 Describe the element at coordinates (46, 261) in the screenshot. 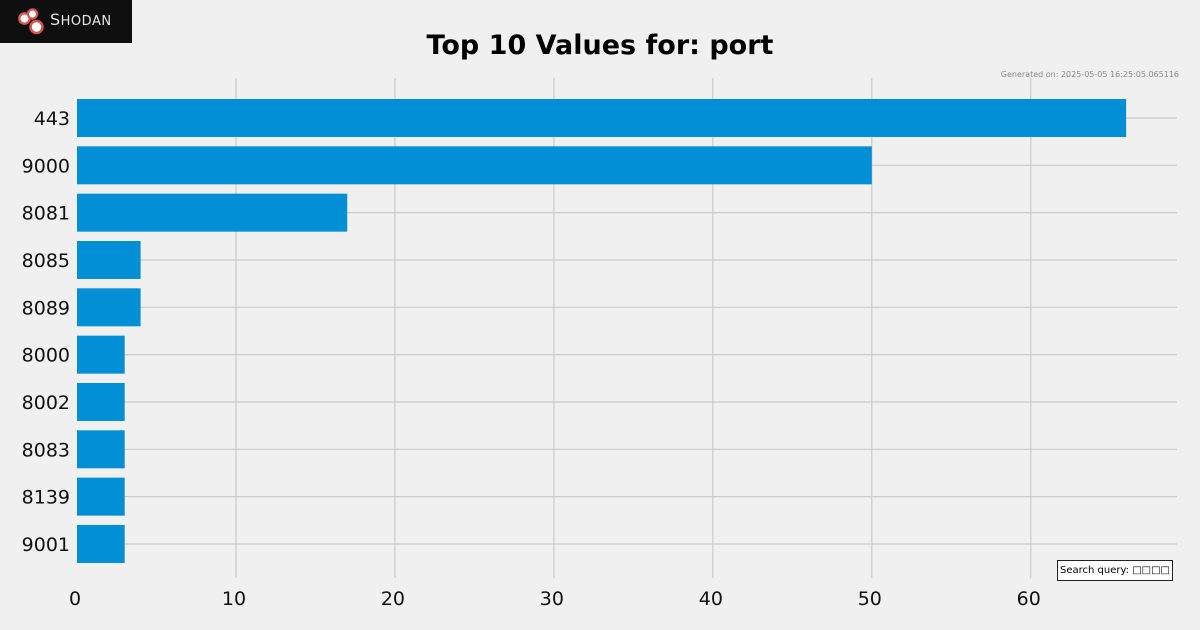

I see `y-tick-label: 8085` at that location.